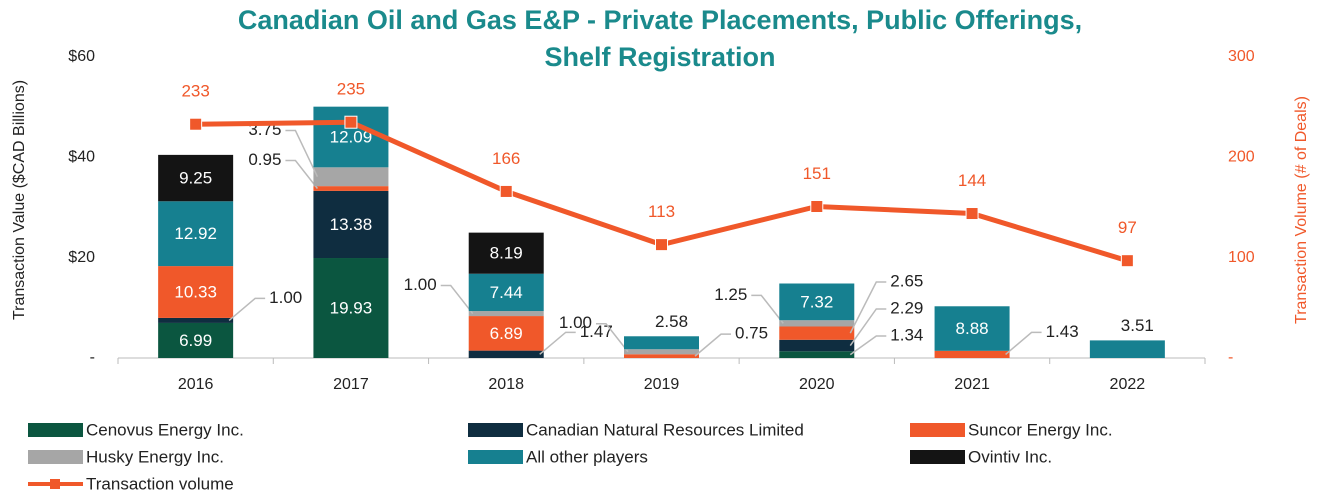 Image resolution: width=1323 pixels, height=498 pixels. I want to click on data-label: 144, so click(972, 180).